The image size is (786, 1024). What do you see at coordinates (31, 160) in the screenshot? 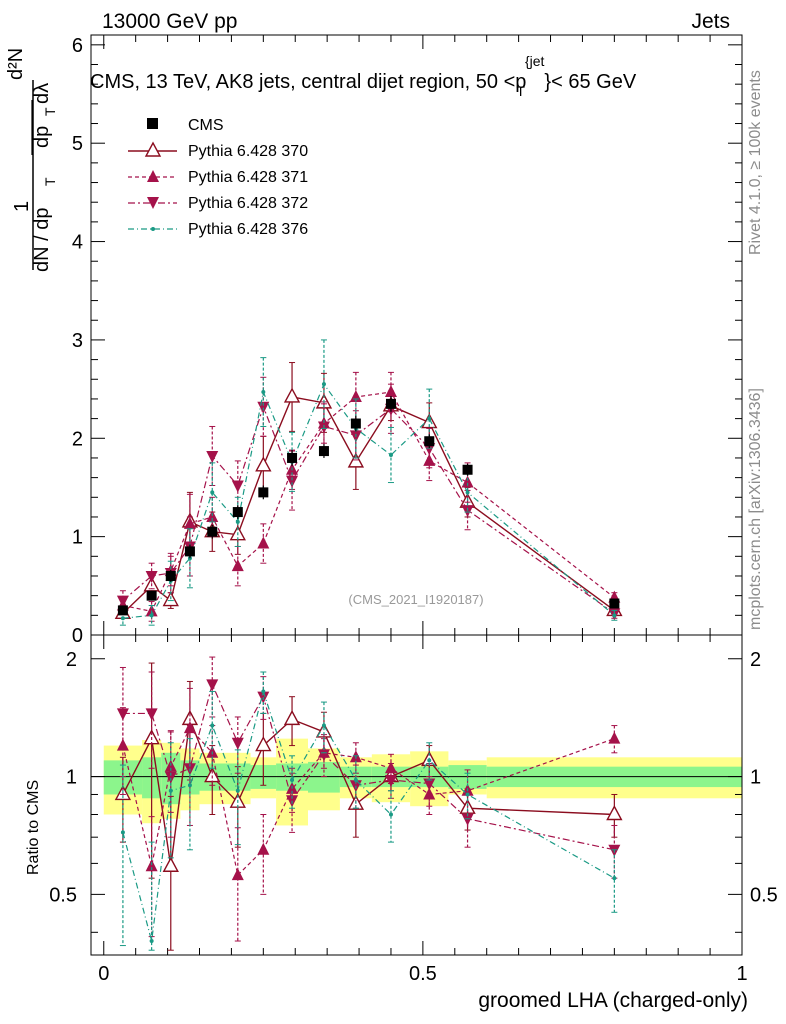
I see `main-y-label: 1 dN / dp T d²N dp T dλ` at bounding box center [31, 160].